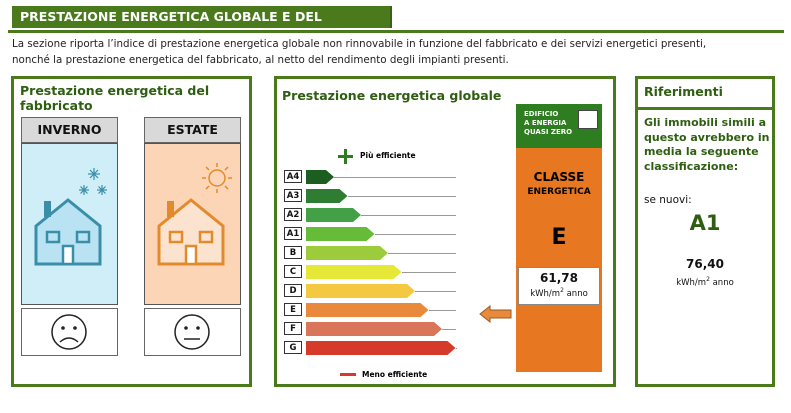 The image size is (791, 413). I want to click on energy-class-column, so click(559, 238).